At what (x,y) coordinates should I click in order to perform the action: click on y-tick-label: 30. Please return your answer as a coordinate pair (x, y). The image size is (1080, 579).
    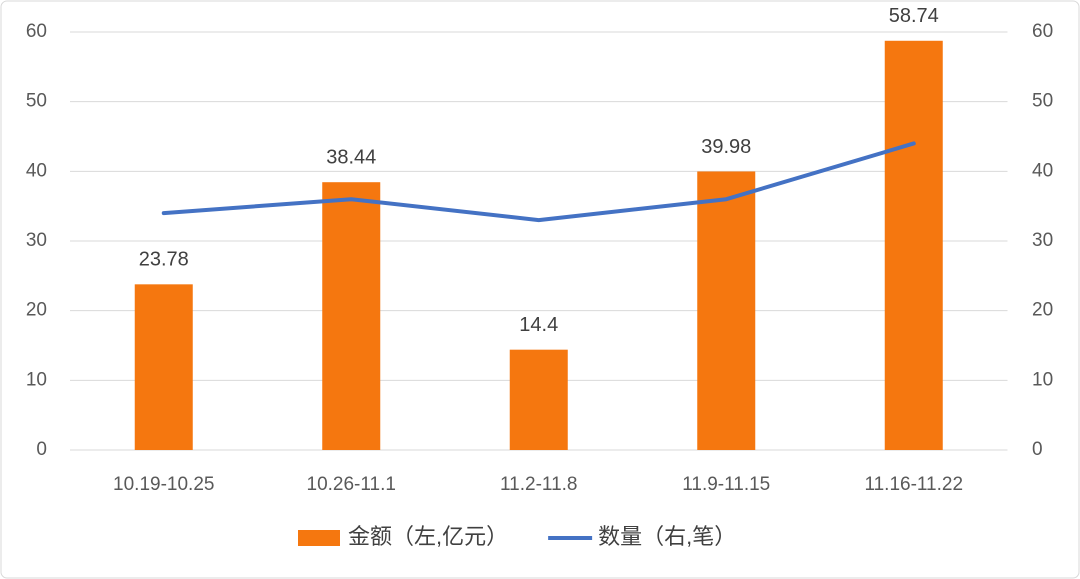
    Looking at the image, I should click on (36, 240).